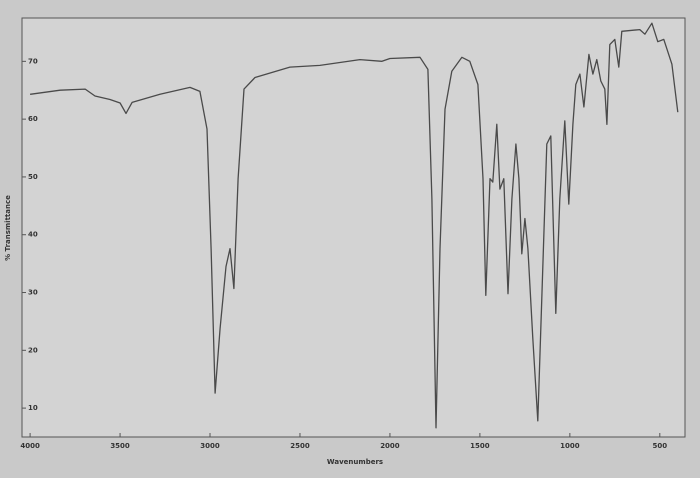 Image resolution: width=700 pixels, height=478 pixels. Describe the element at coordinates (30, 446) in the screenshot. I see `x-tick-label: 4000` at that location.